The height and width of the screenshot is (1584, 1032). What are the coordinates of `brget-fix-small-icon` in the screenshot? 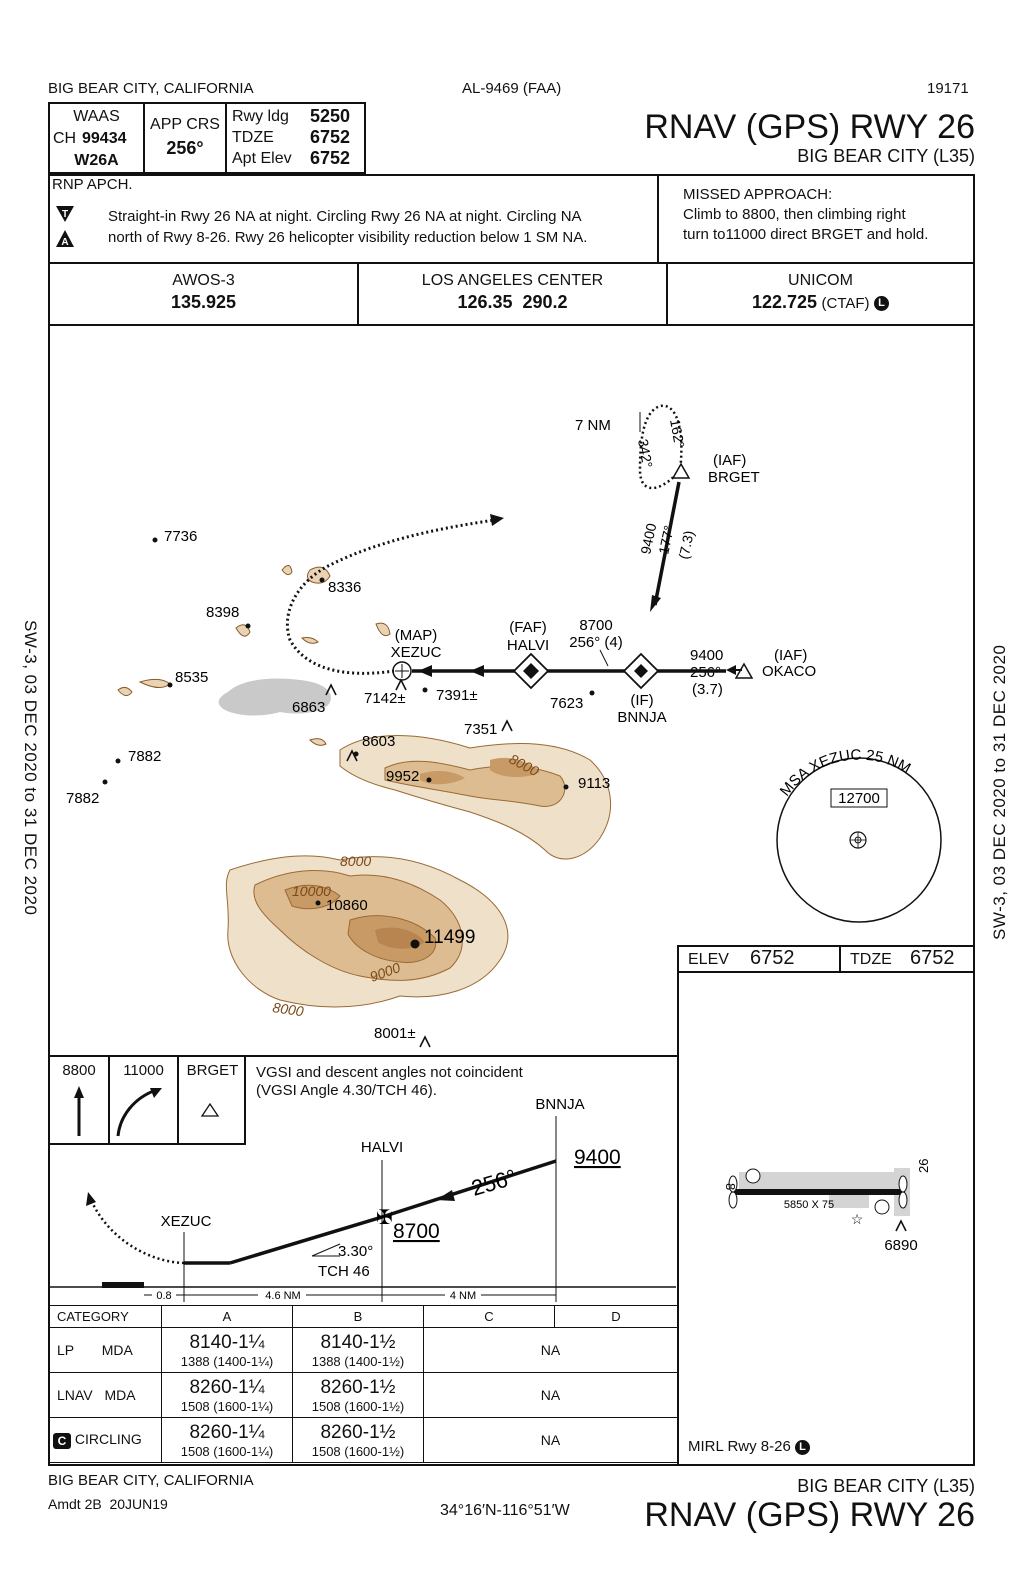 It's located at (210, 1109).